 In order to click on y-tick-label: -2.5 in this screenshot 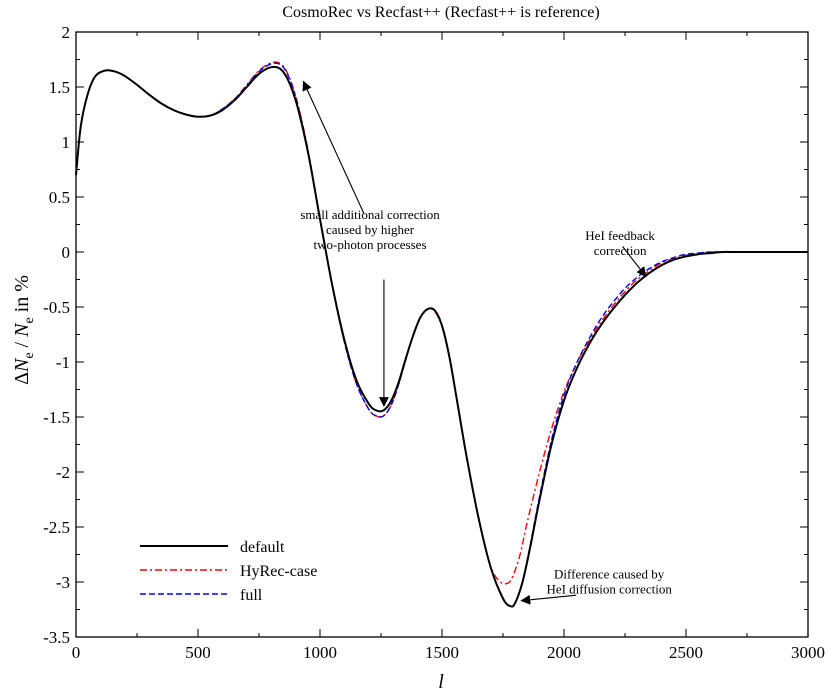, I will do `click(56, 527)`.